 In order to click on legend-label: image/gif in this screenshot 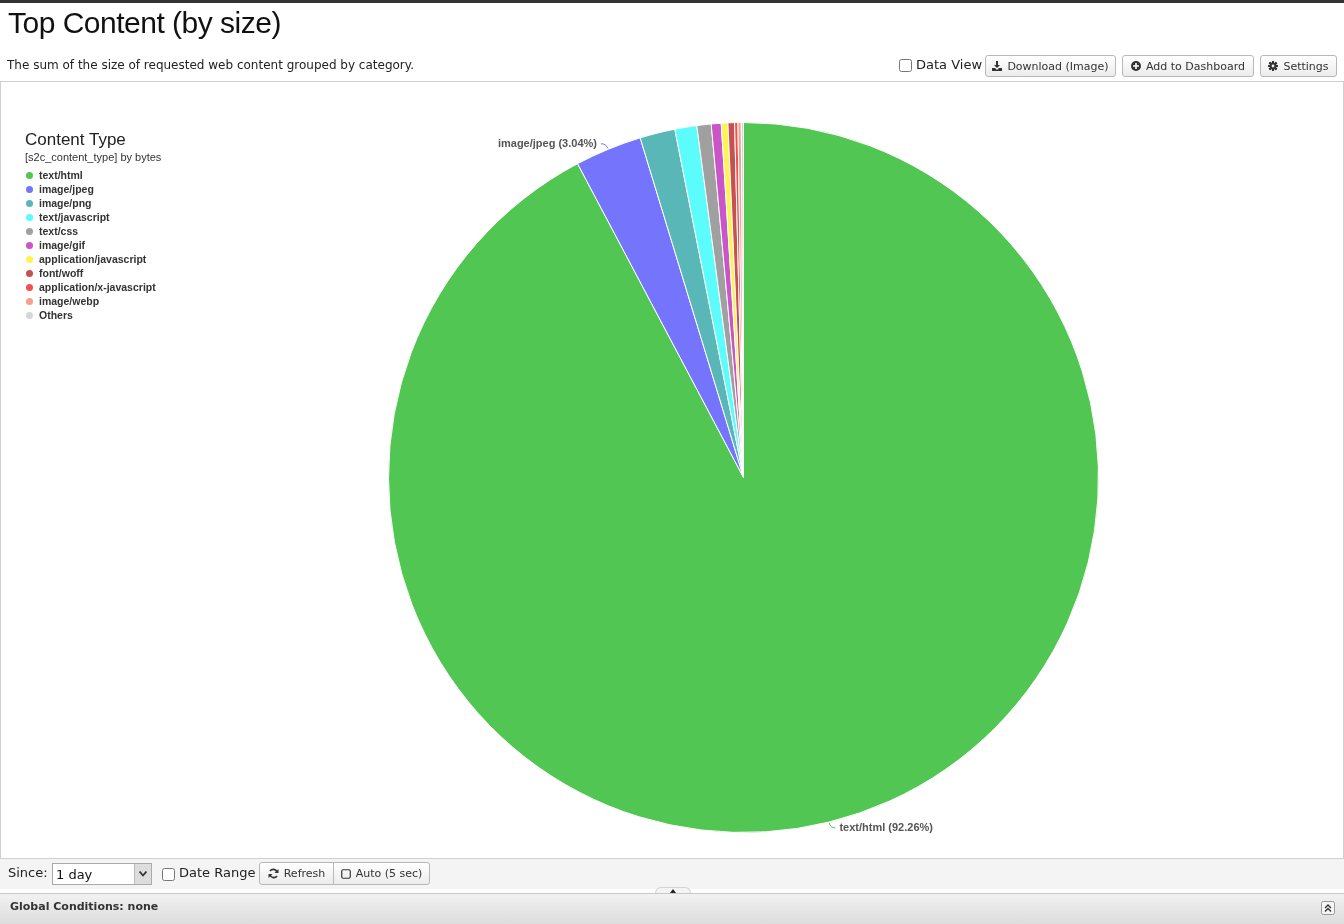, I will do `click(62, 245)`.